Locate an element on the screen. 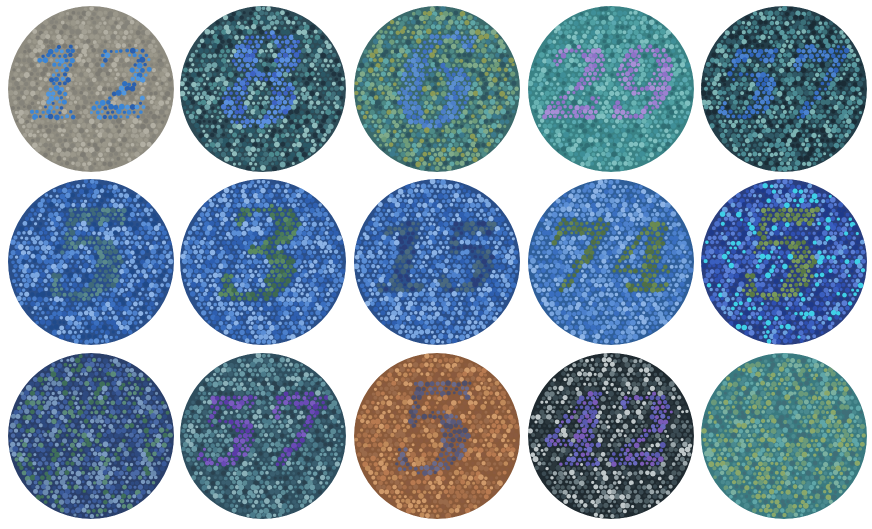 This screenshot has width=872, height=529. plate-1-dots is located at coordinates (91, 89).